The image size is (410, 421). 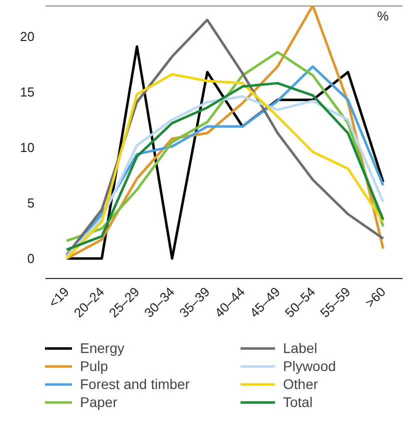 What do you see at coordinates (99, 402) in the screenshot?
I see `legend-label: Paper` at bounding box center [99, 402].